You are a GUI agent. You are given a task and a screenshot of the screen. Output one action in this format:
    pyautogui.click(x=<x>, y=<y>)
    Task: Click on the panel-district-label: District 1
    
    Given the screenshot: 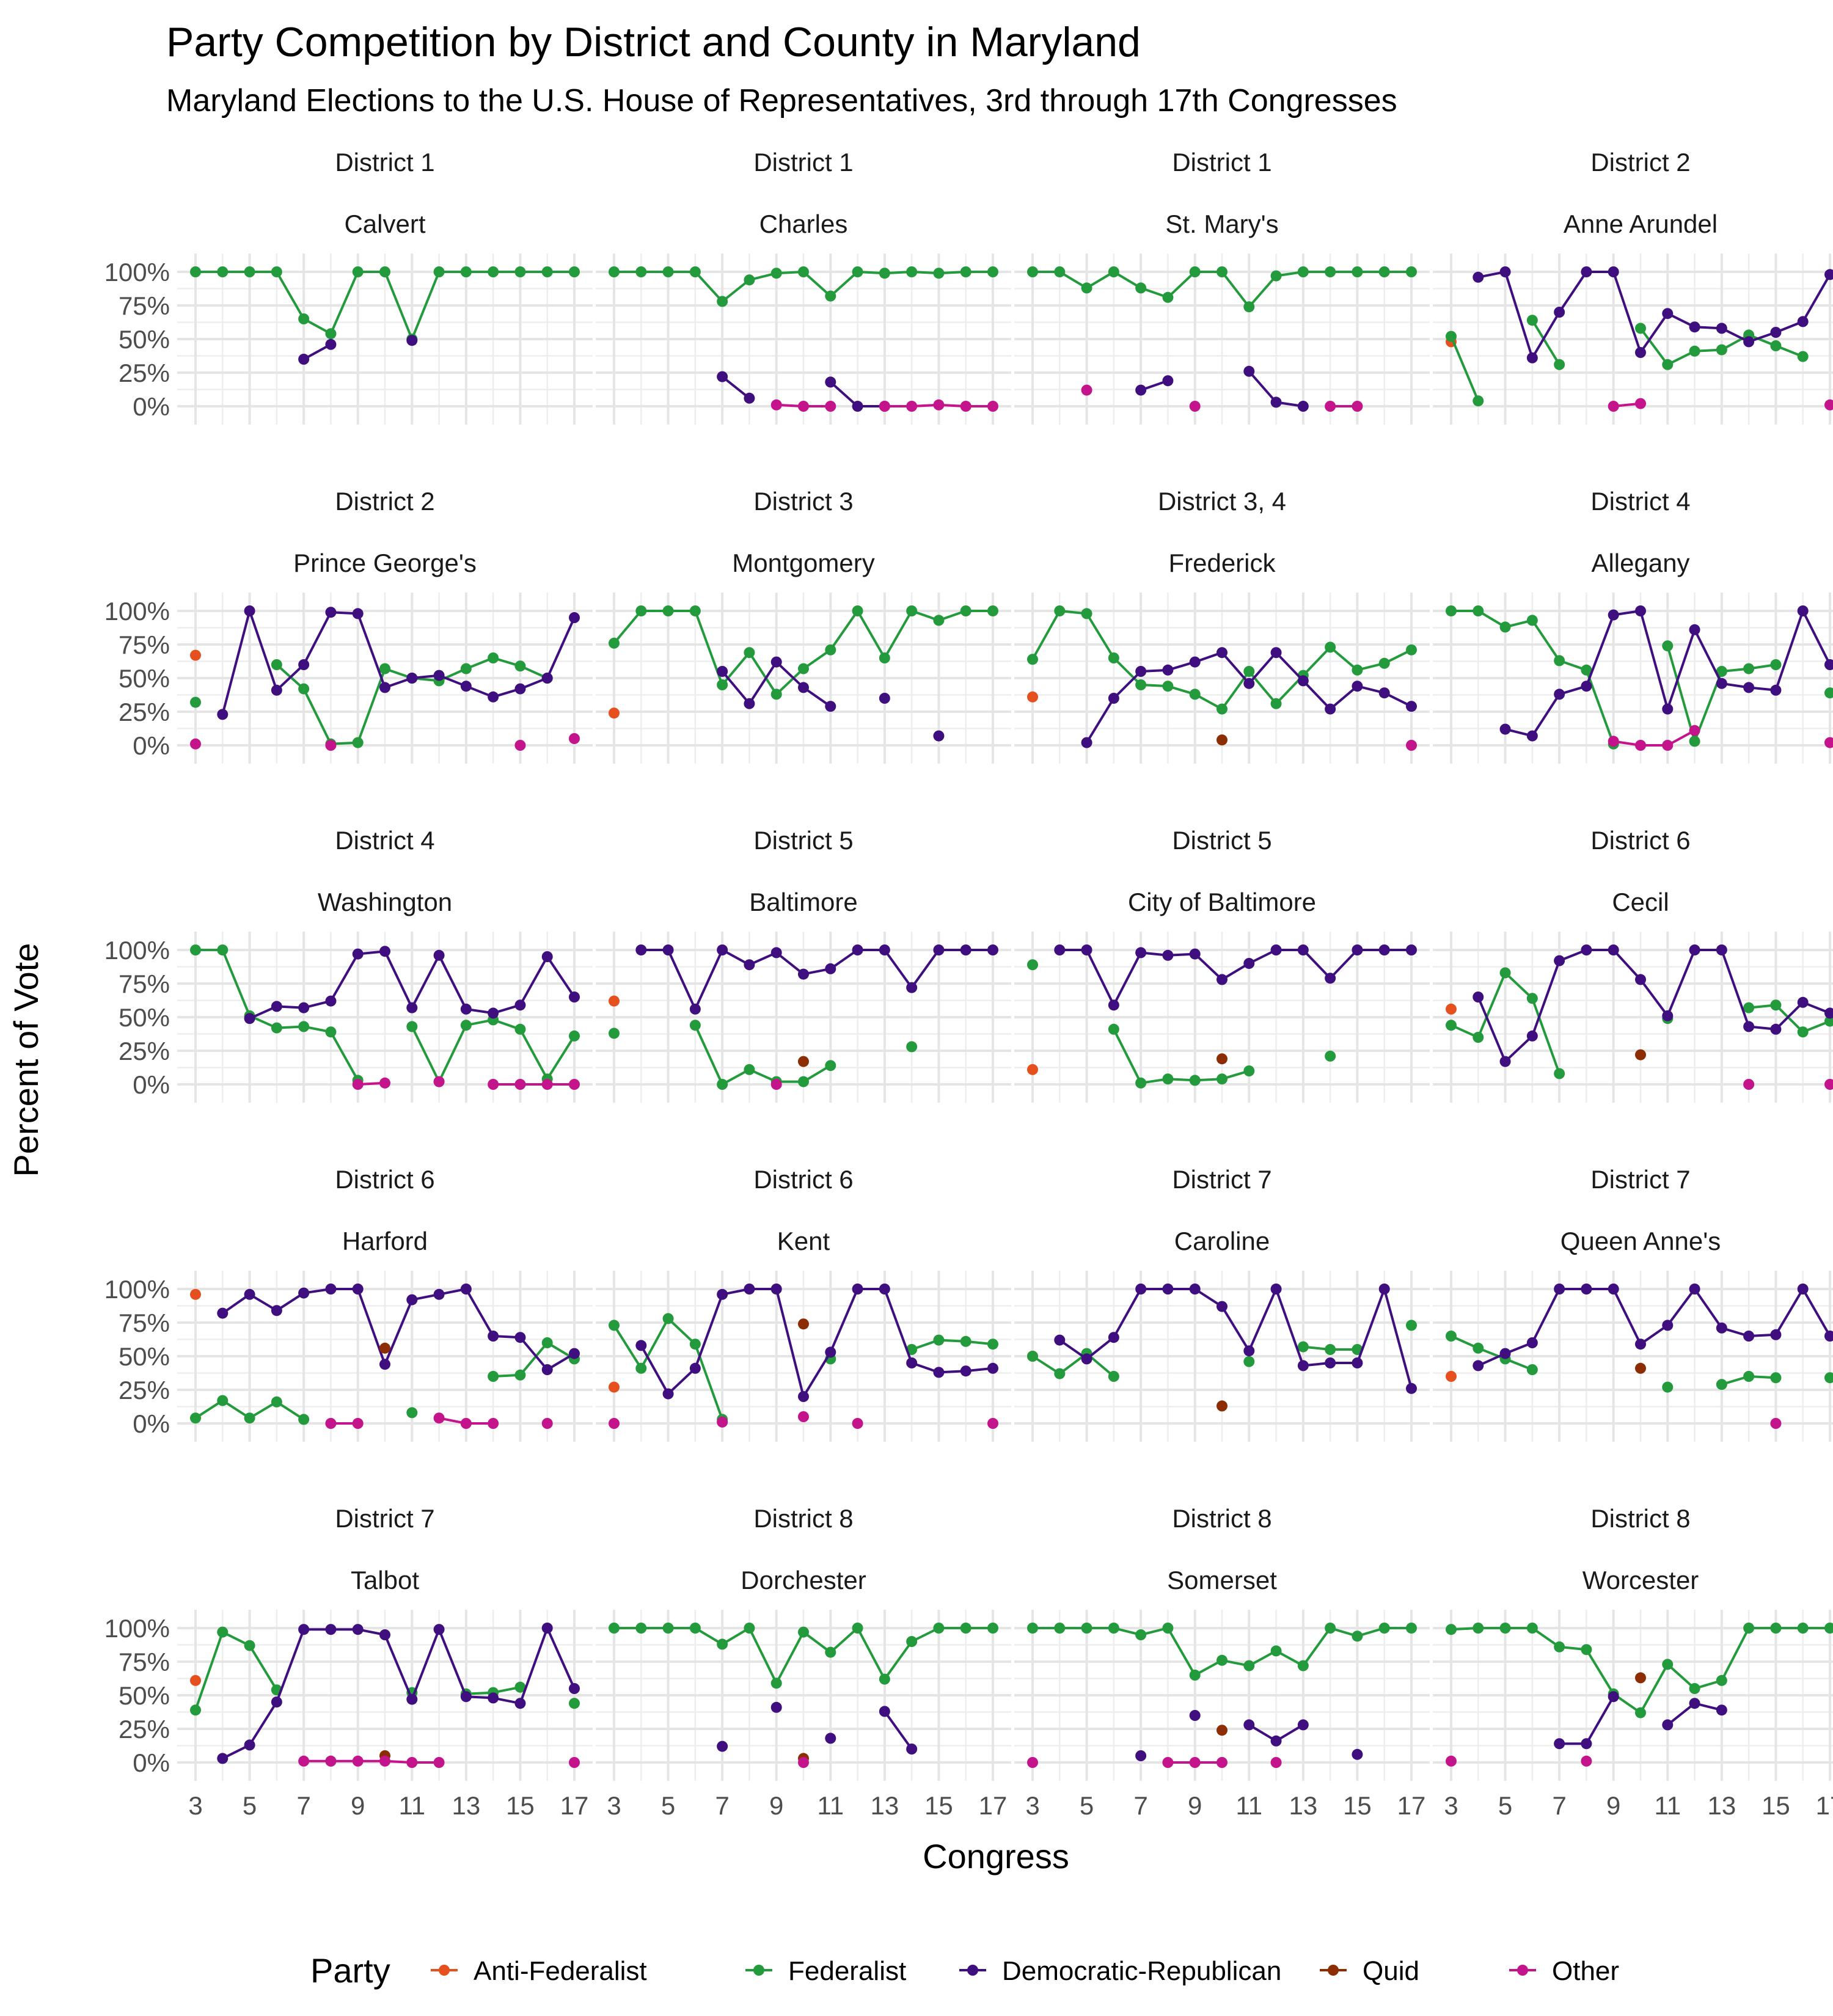 What is the action you would take?
    pyautogui.click(x=803, y=162)
    